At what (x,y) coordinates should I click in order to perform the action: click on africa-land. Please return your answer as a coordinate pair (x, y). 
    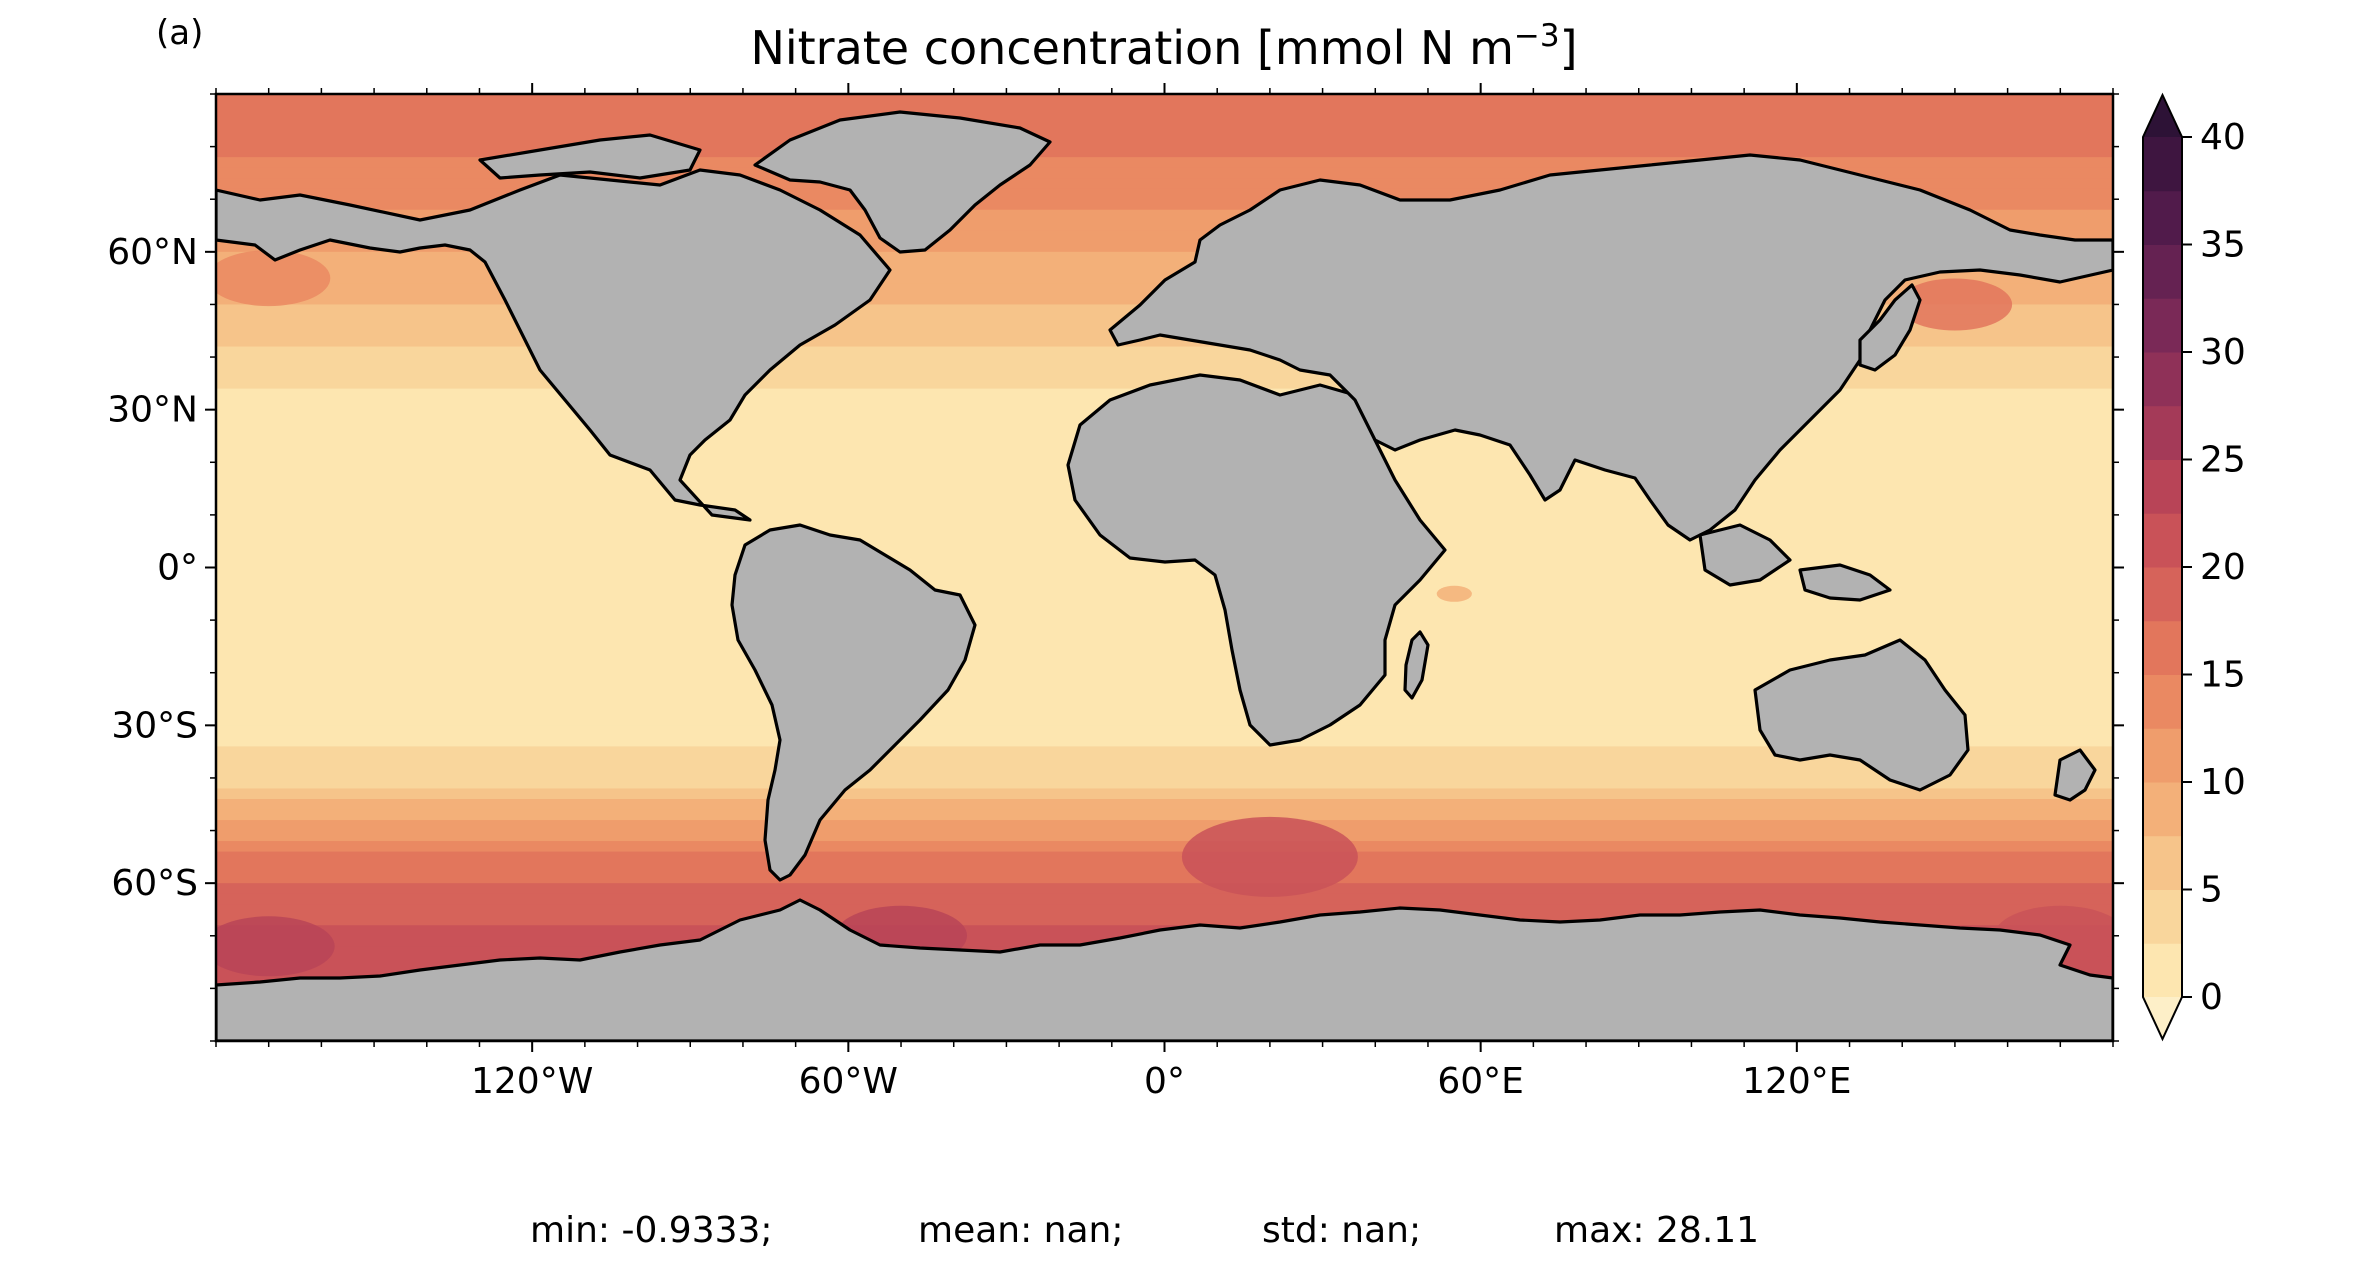
    Looking at the image, I should click on (1256, 560).